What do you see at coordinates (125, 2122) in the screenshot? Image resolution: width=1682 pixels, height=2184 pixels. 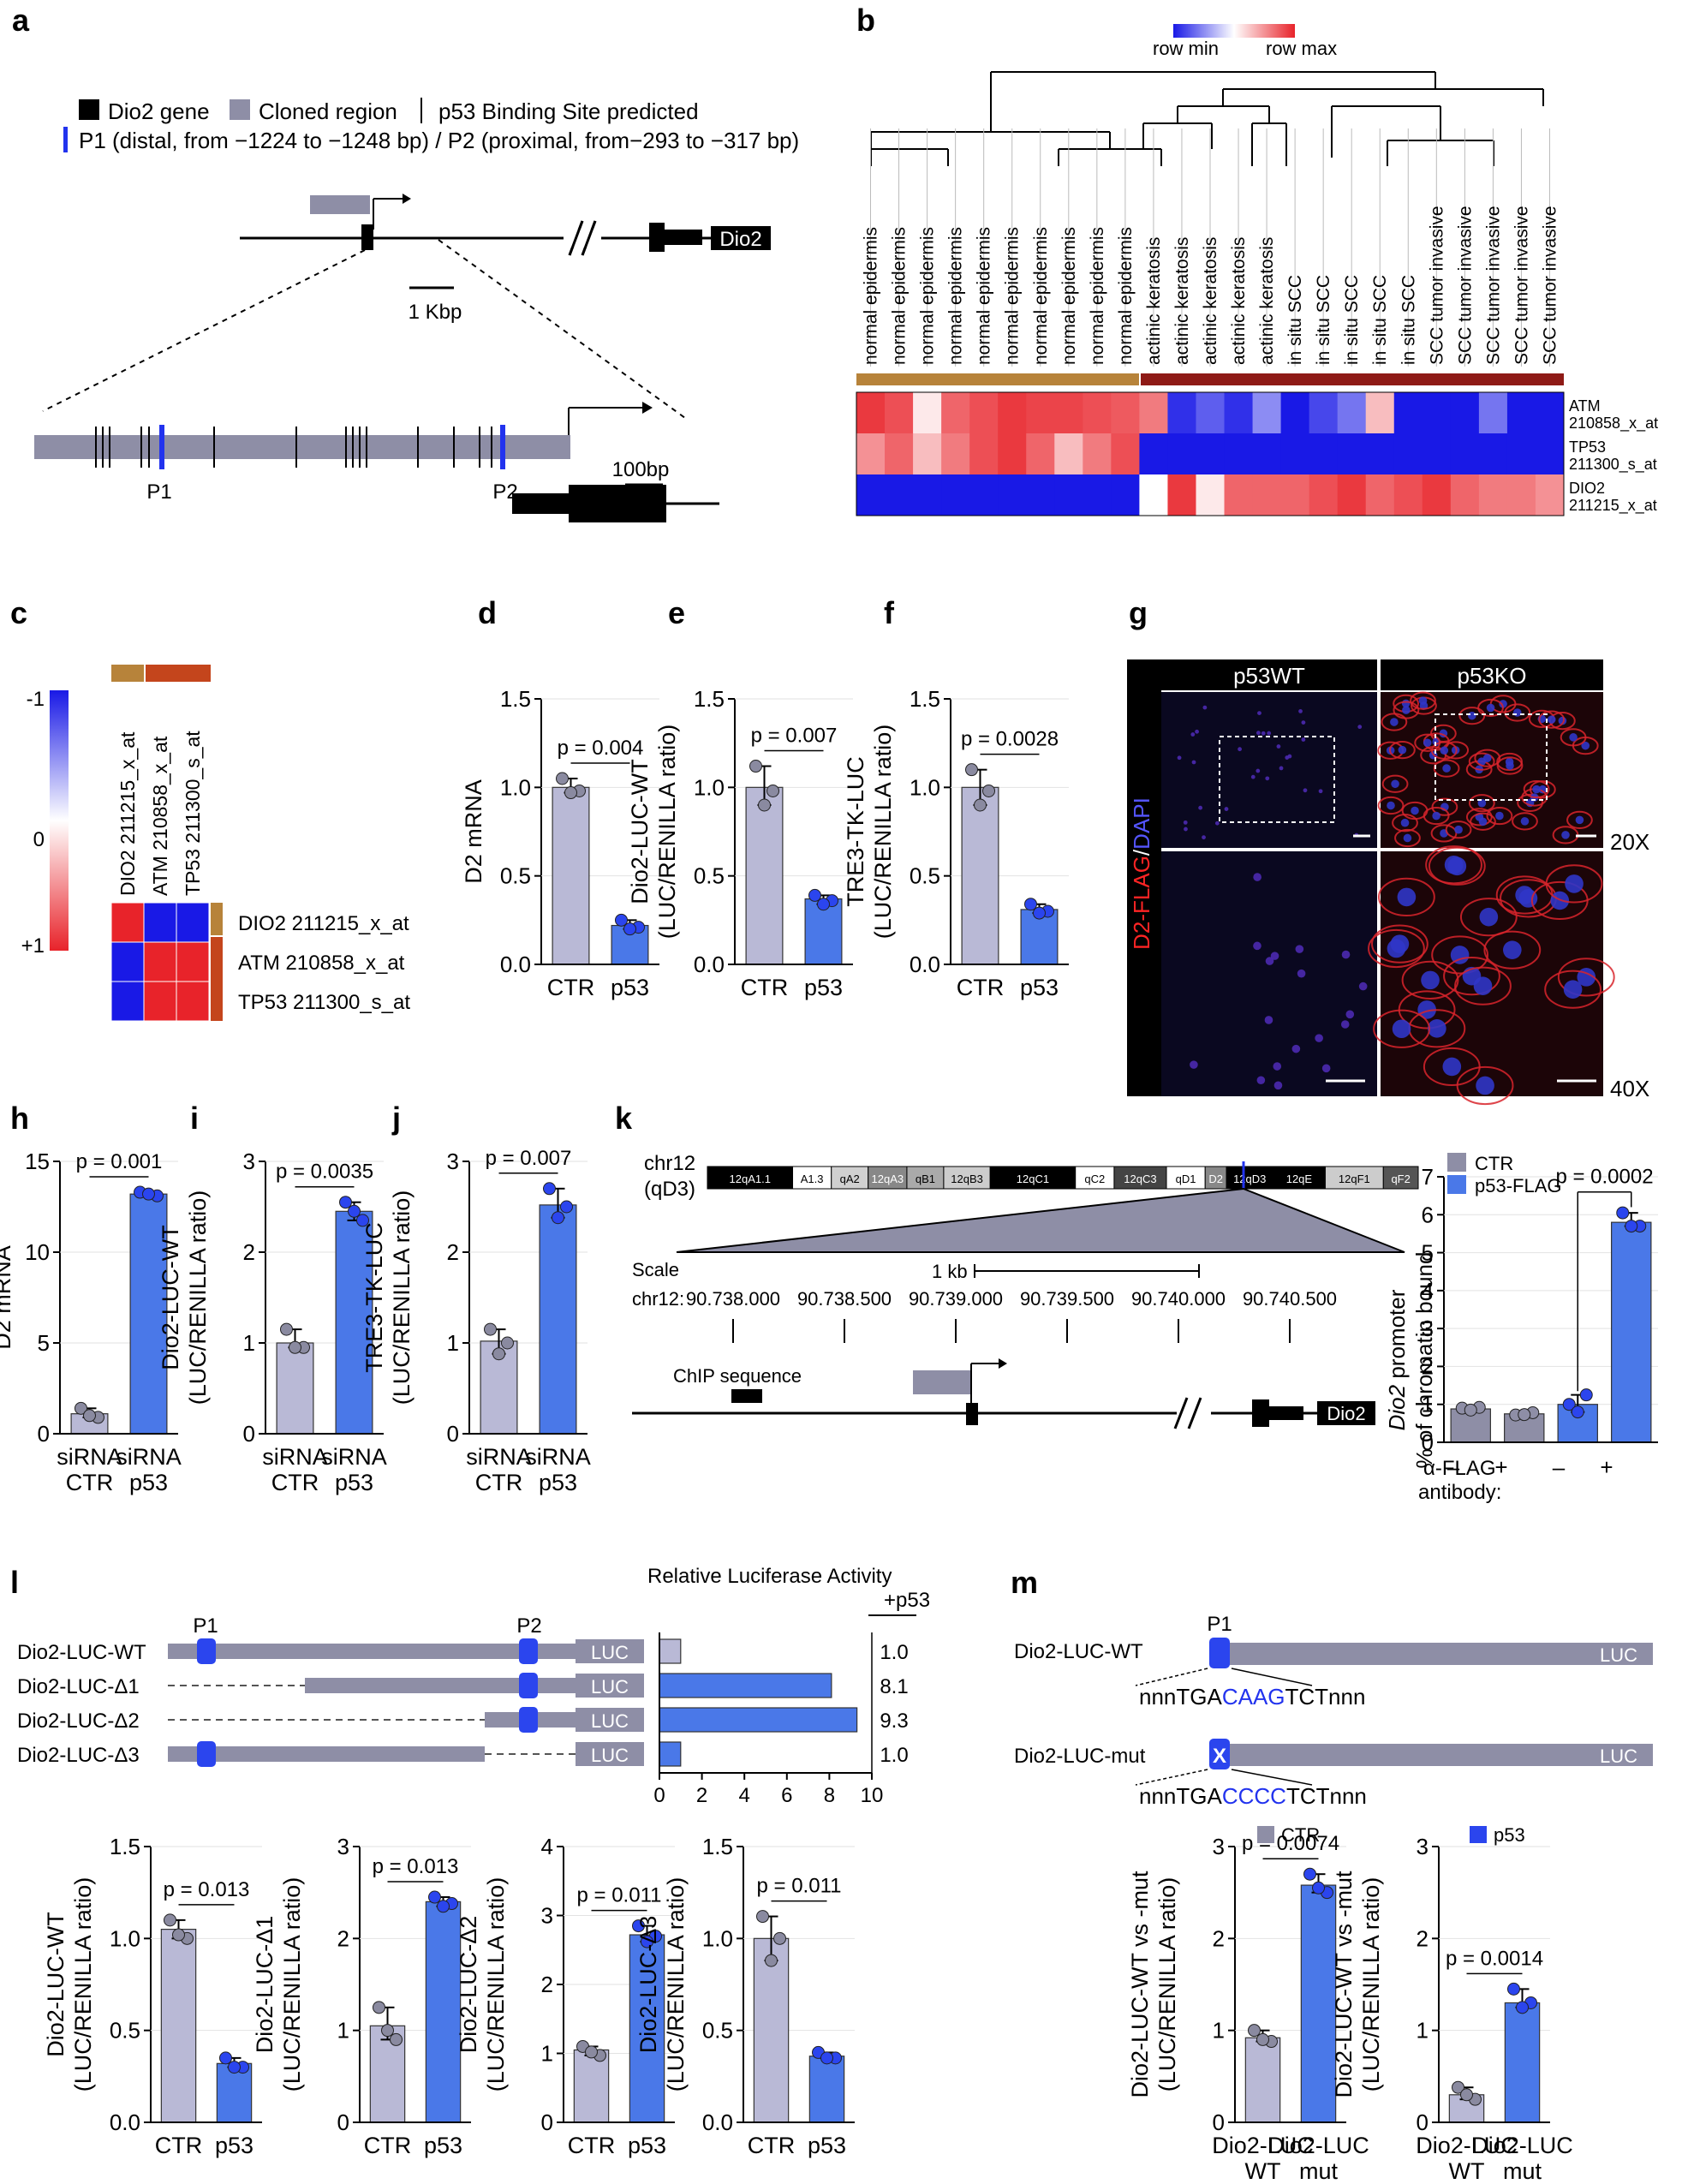 I see `y-tick-label: 0.0` at bounding box center [125, 2122].